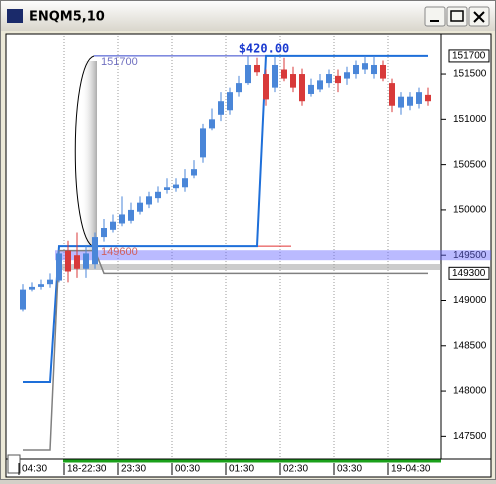 Image resolution: width=496 pixels, height=484 pixels. What do you see at coordinates (470, 391) in the screenshot?
I see `y-tick-label: 148000` at bounding box center [470, 391].